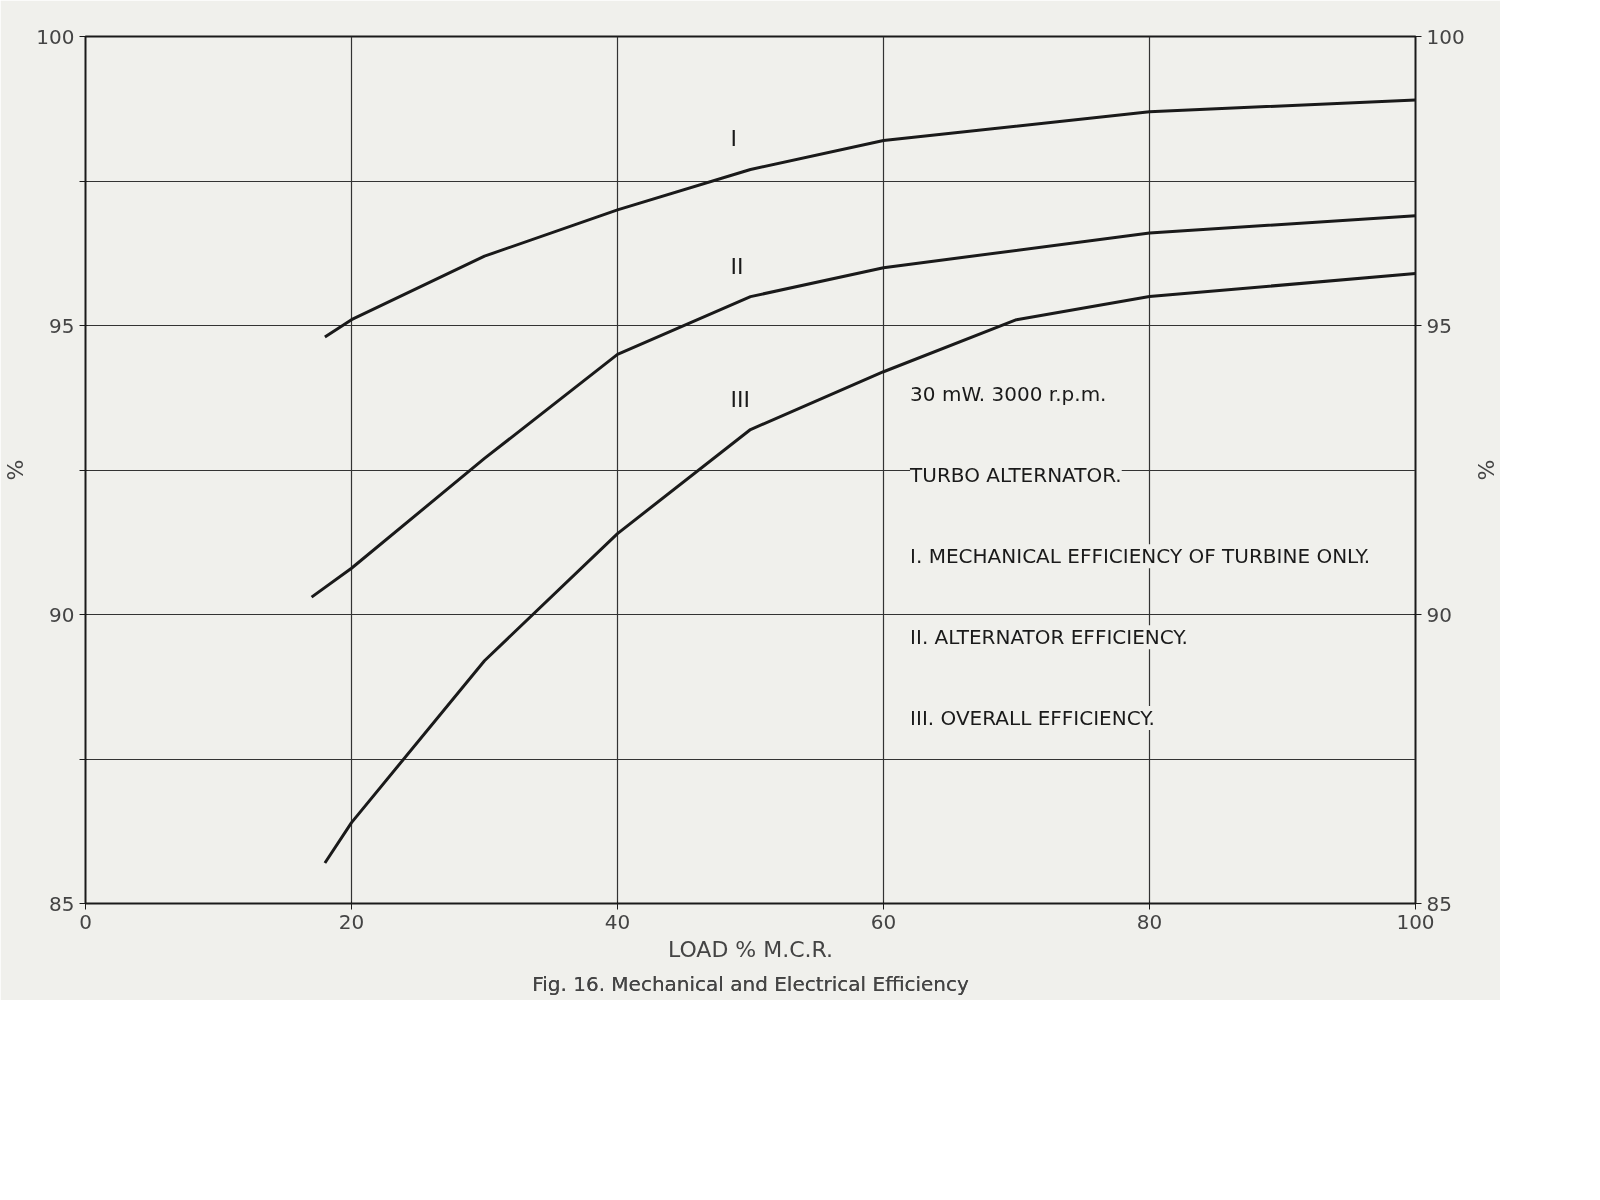 The image size is (1600, 1200). What do you see at coordinates (733, 139) in the screenshot?
I see `series-label: I` at bounding box center [733, 139].